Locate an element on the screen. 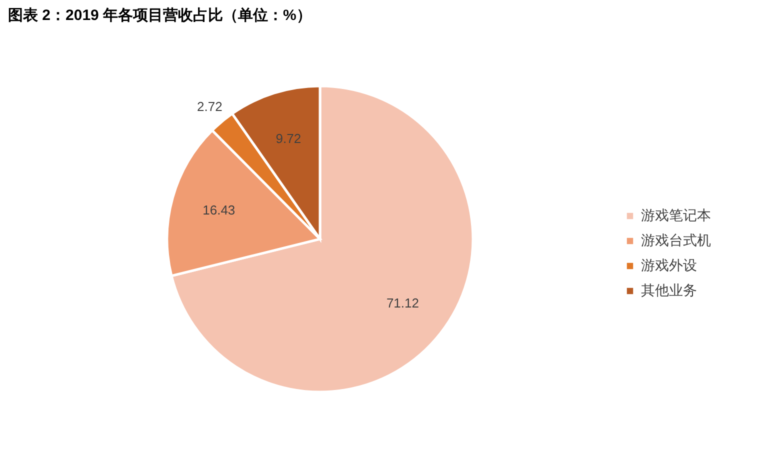 The height and width of the screenshot is (464, 759). data-label: 9.72 is located at coordinates (289, 138).